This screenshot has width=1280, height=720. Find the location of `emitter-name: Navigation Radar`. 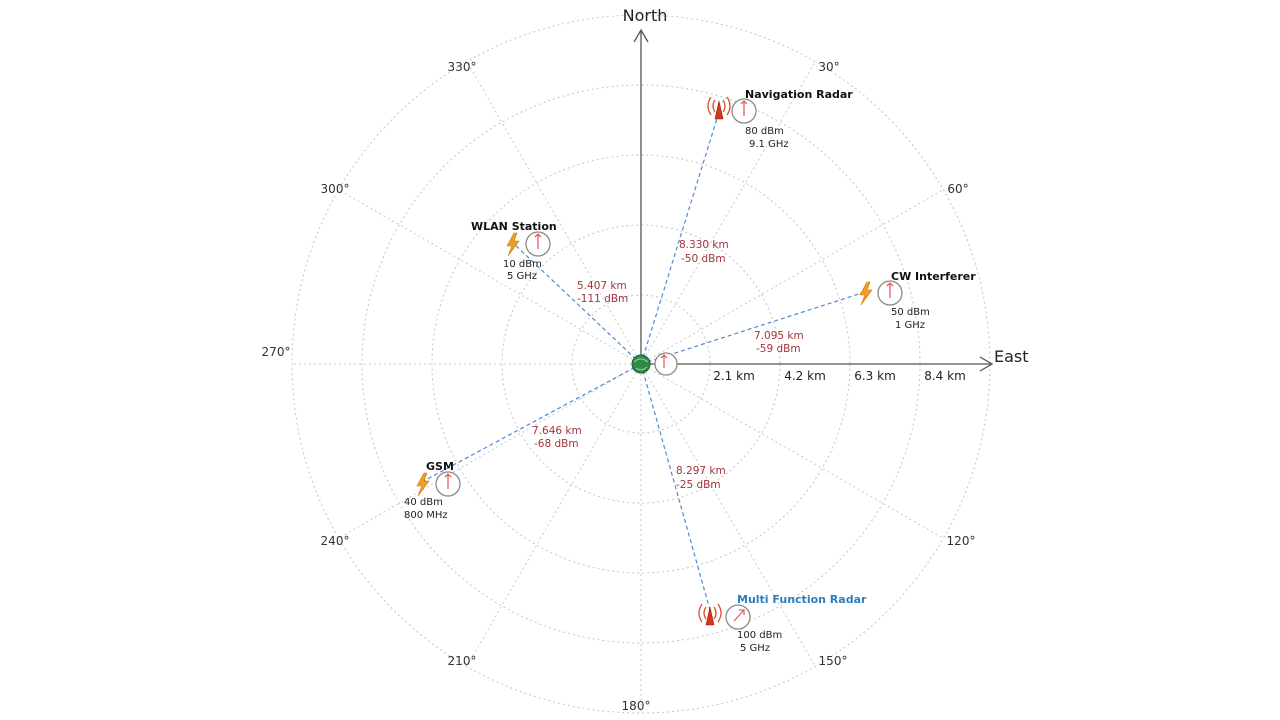

emitter-name: Navigation Radar is located at coordinates (799, 94).